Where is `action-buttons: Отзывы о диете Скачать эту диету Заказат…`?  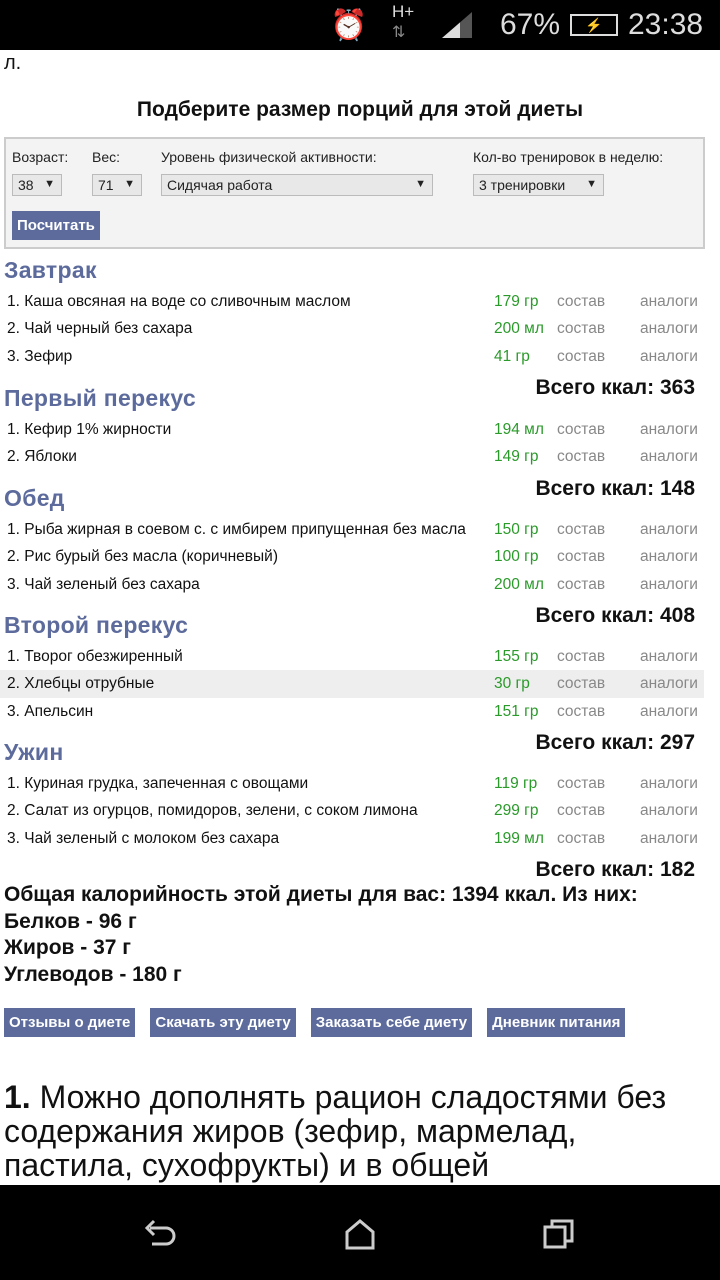
action-buttons: Отзывы о диете Скачать эту диету Заказат… is located at coordinates (315, 1022).